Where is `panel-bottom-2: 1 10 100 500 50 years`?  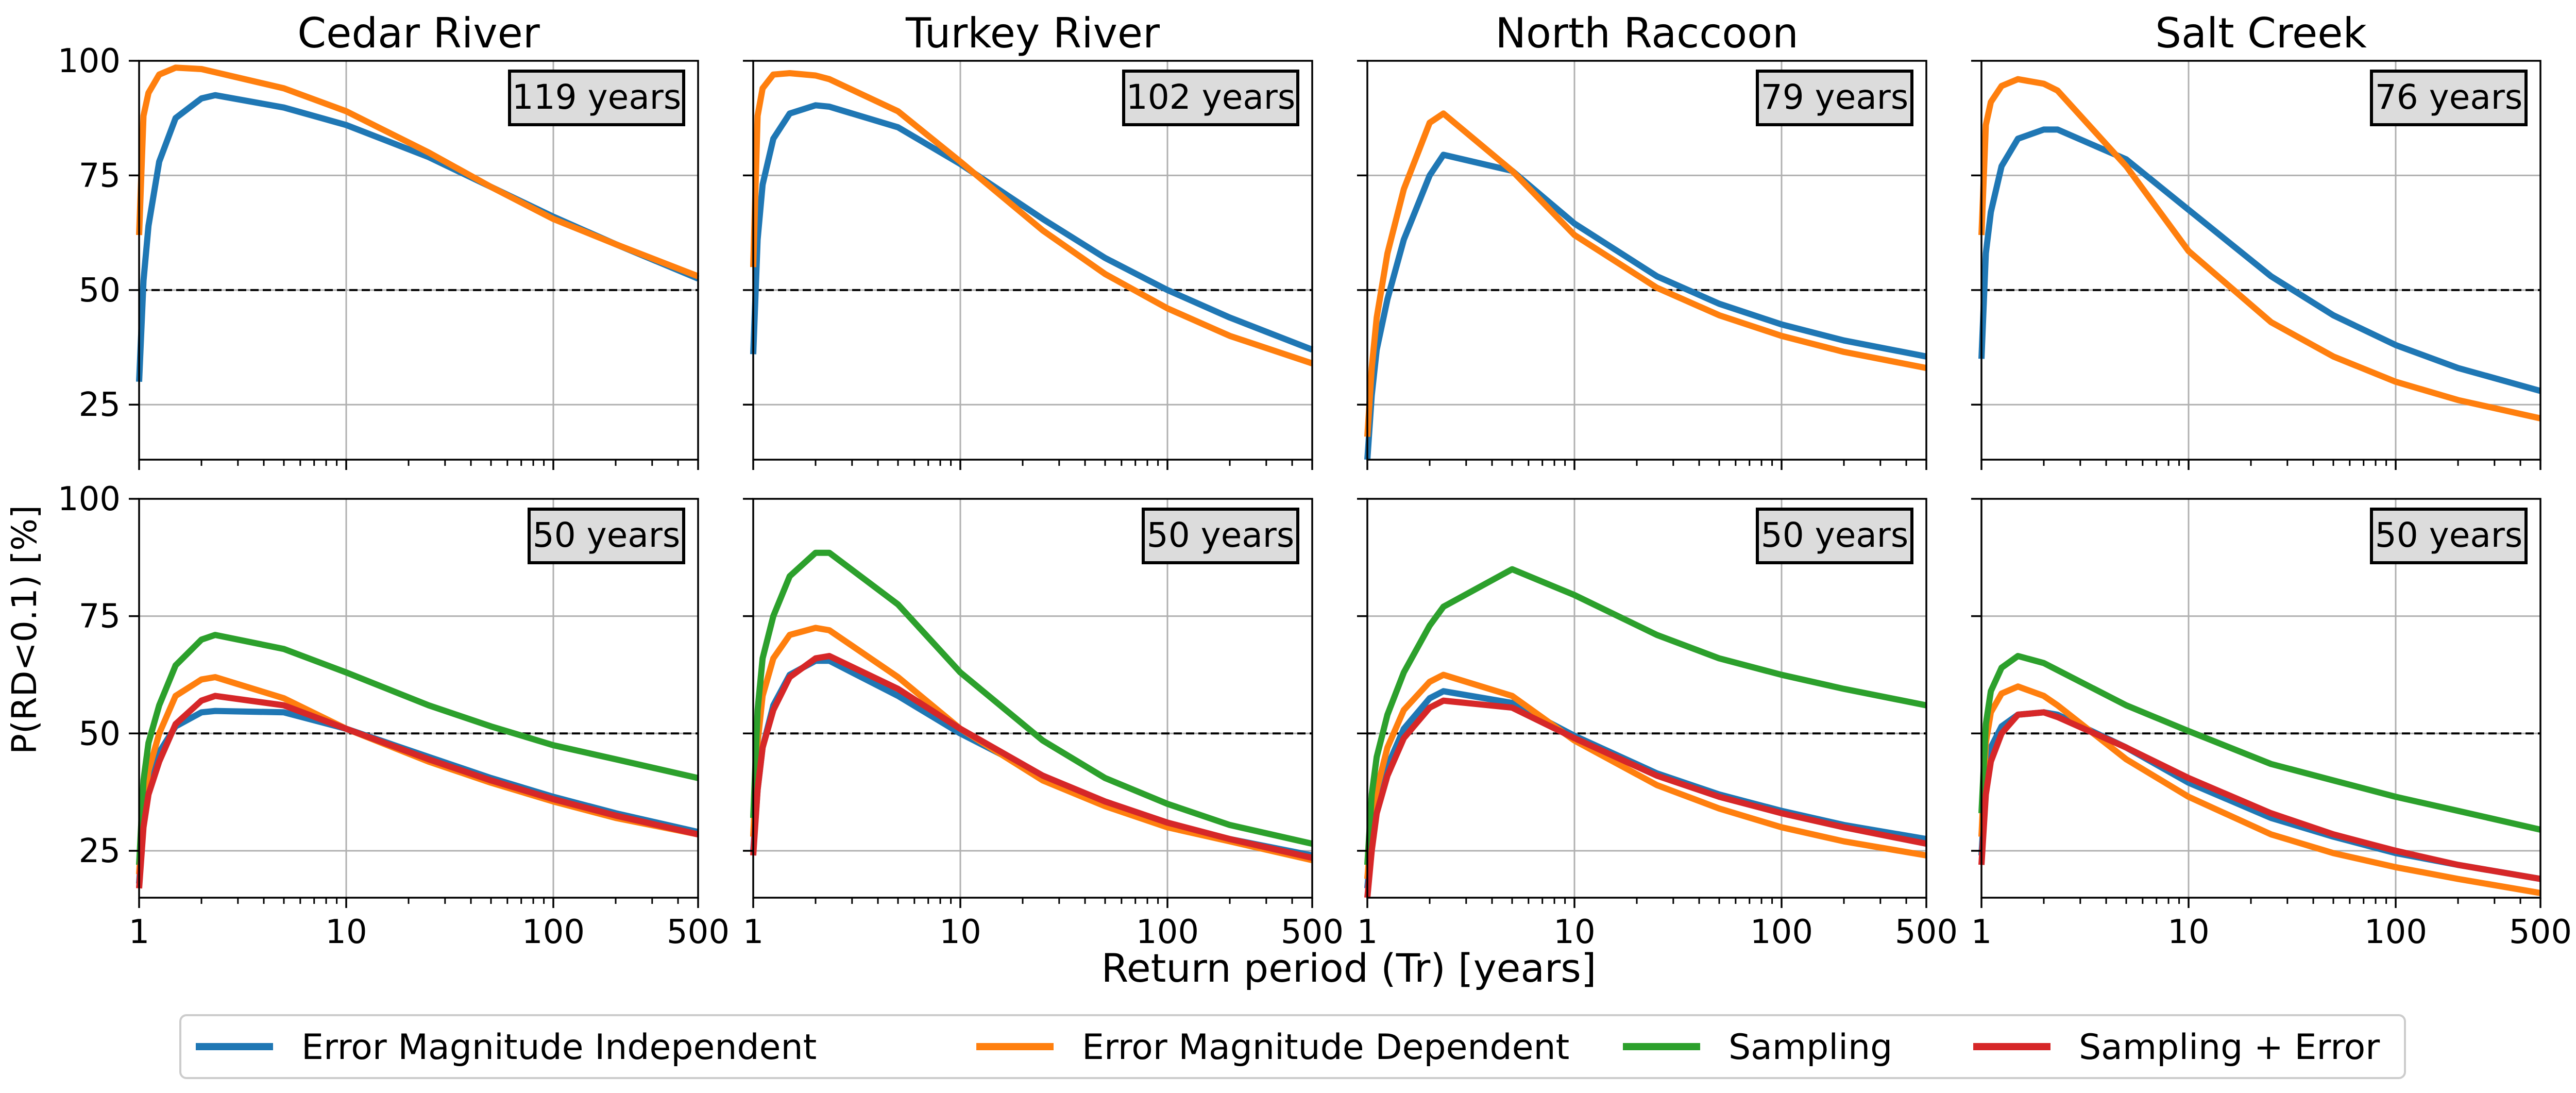
panel-bottom-2: 1 10 100 500 50 years is located at coordinates (1043, 724).